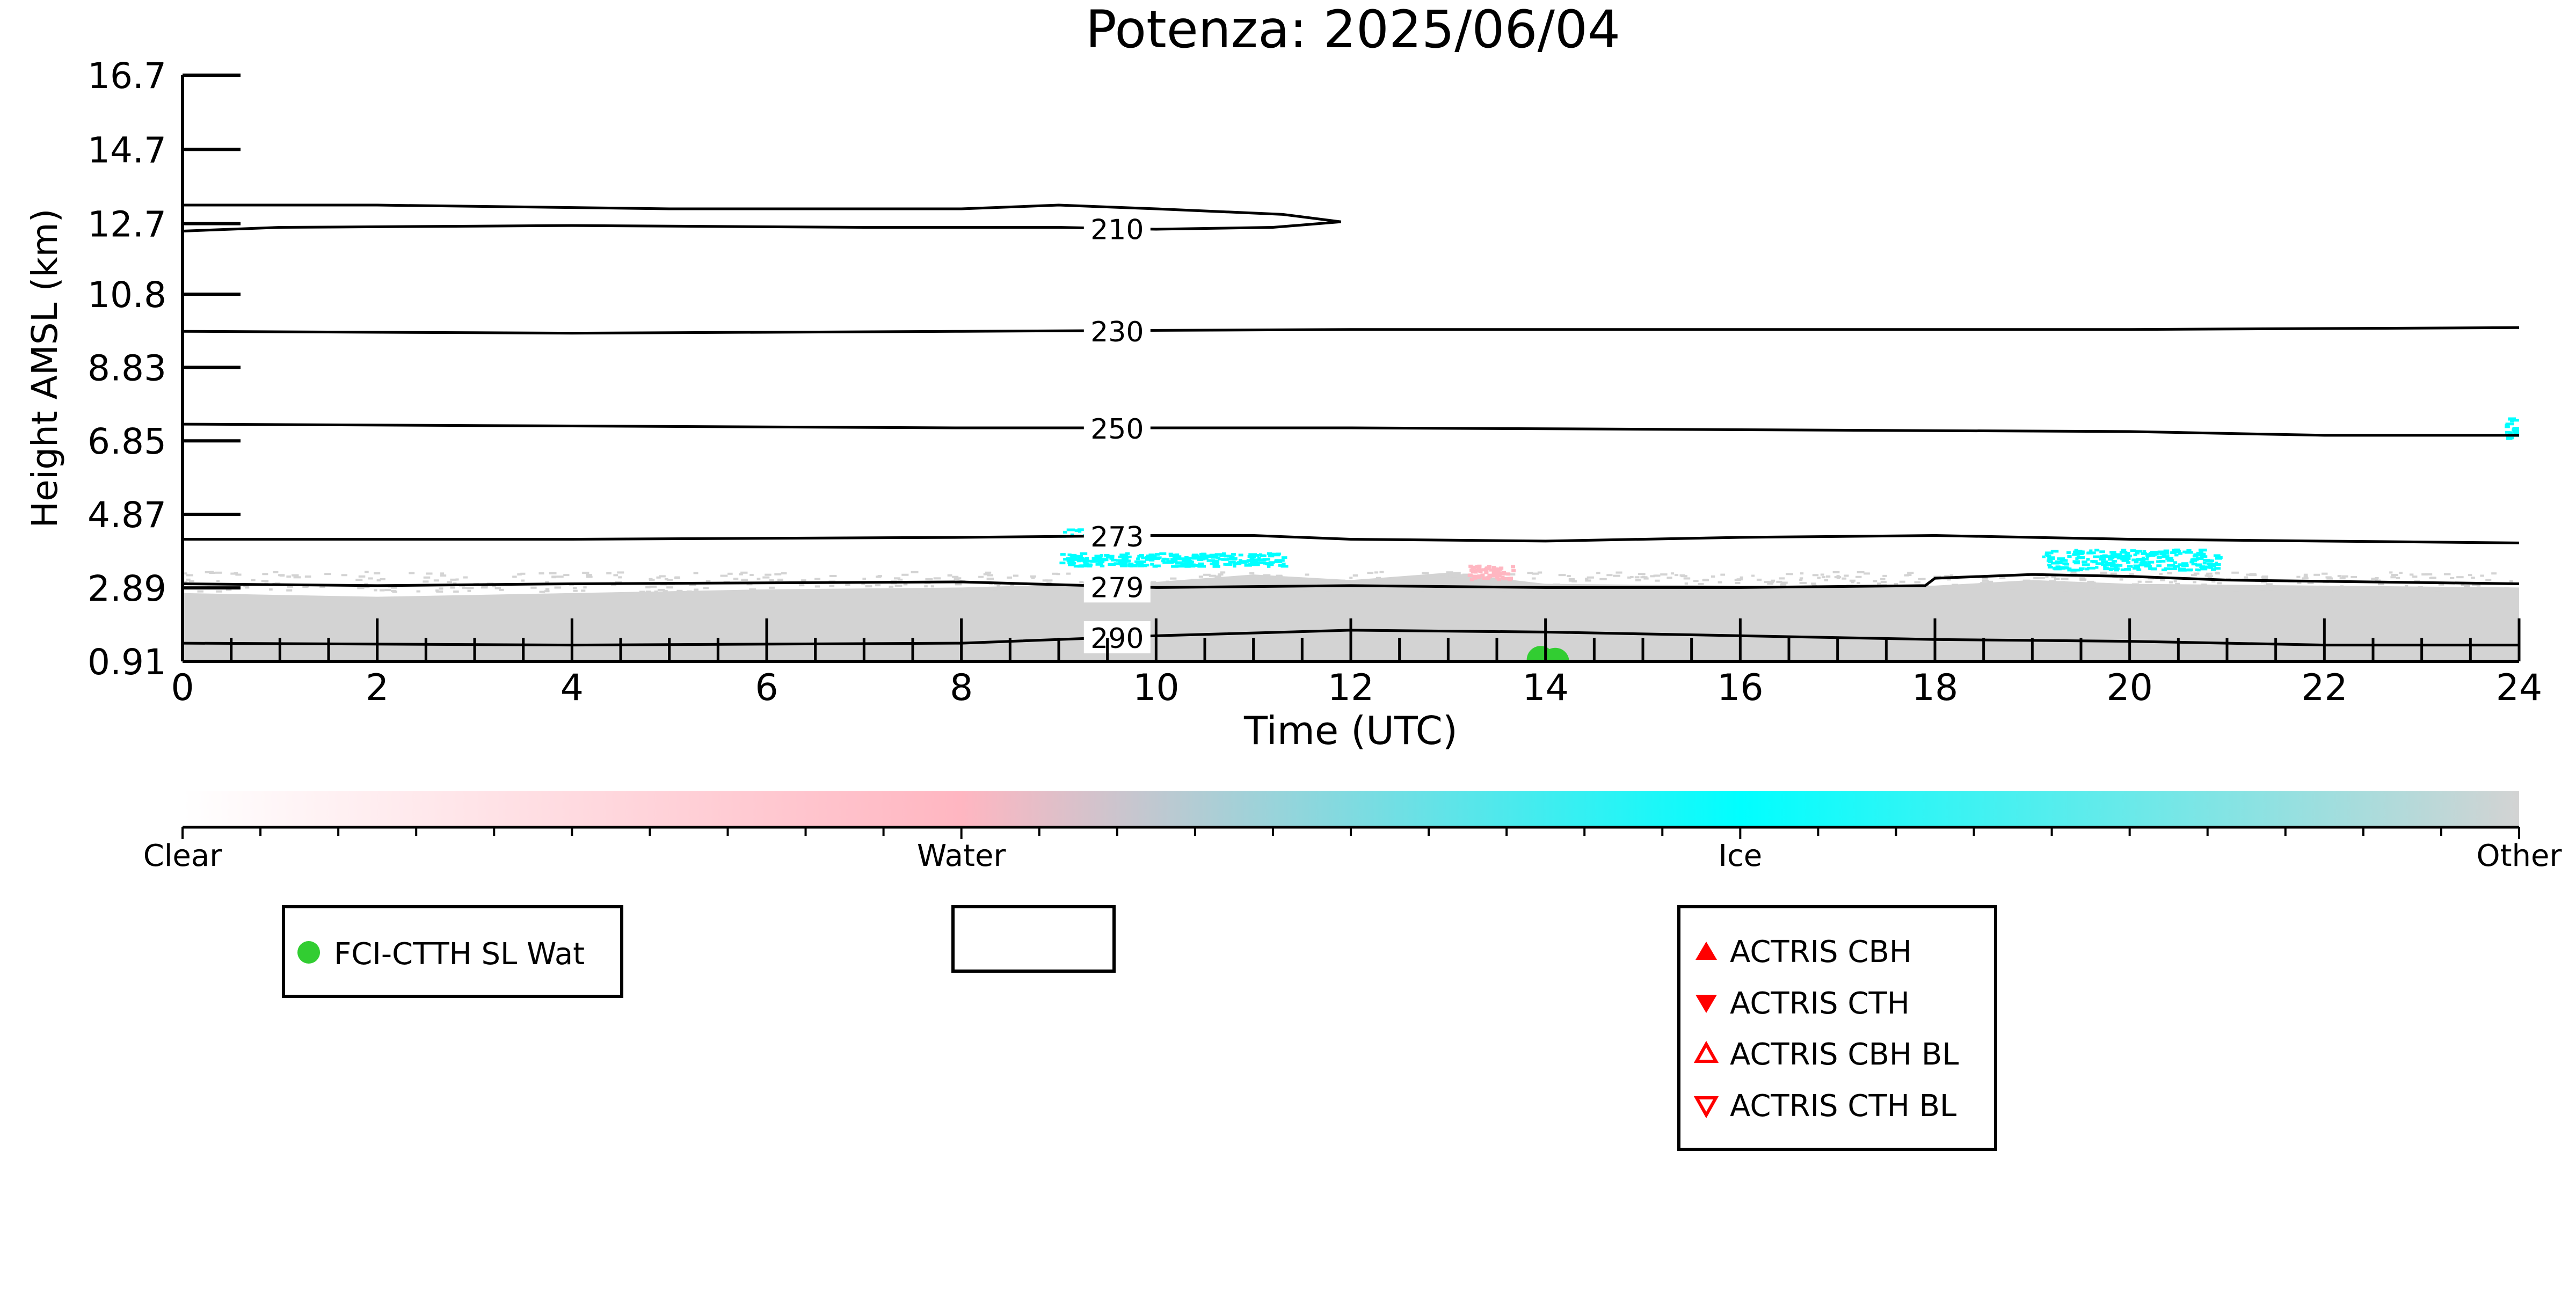 The image size is (2576, 1290). Describe the element at coordinates (1351, 688) in the screenshot. I see `x-tick-label: 12` at that location.